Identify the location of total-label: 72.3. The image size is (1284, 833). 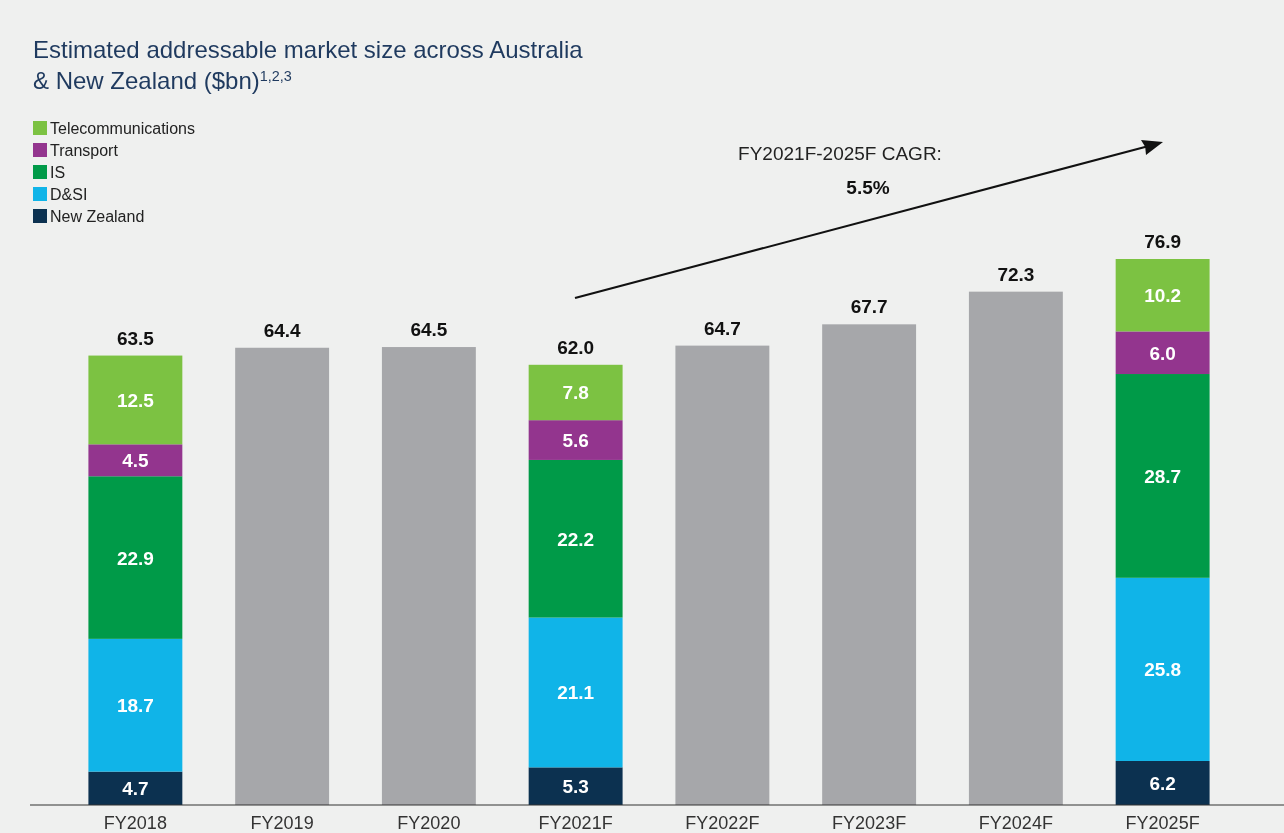
(1016, 274).